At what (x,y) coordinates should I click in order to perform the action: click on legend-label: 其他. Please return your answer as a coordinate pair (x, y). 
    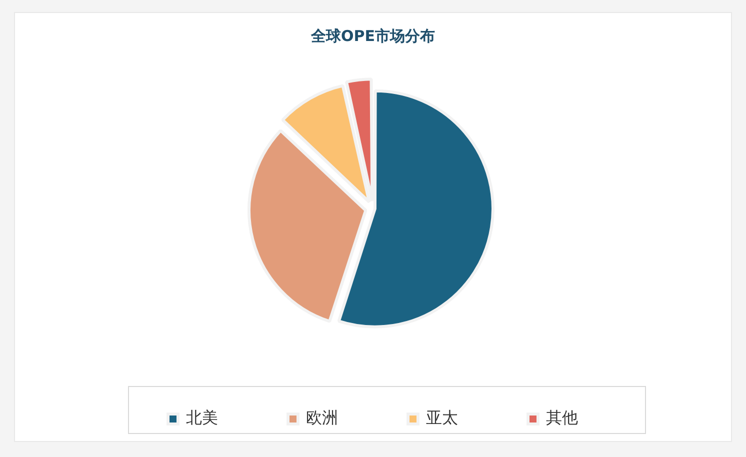
    Looking at the image, I should click on (562, 418).